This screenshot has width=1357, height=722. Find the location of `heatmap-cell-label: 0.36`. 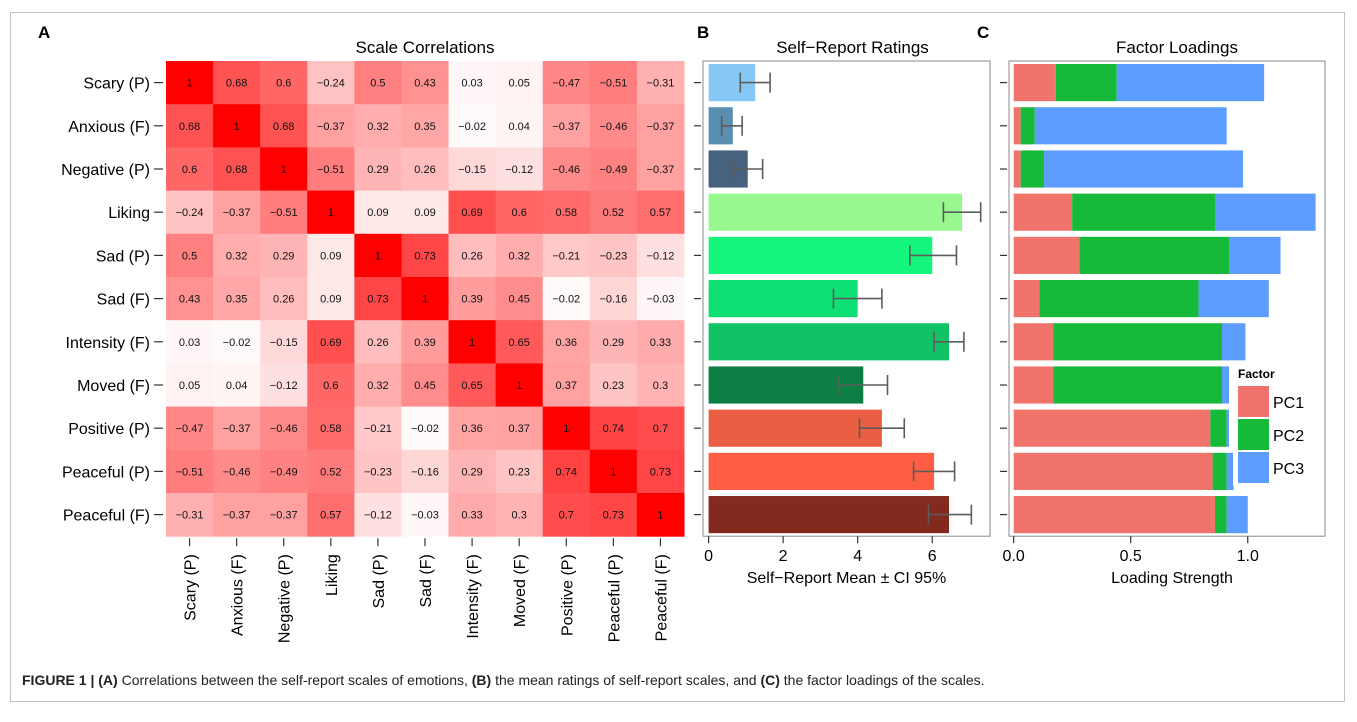

heatmap-cell-label: 0.36 is located at coordinates (566, 343).